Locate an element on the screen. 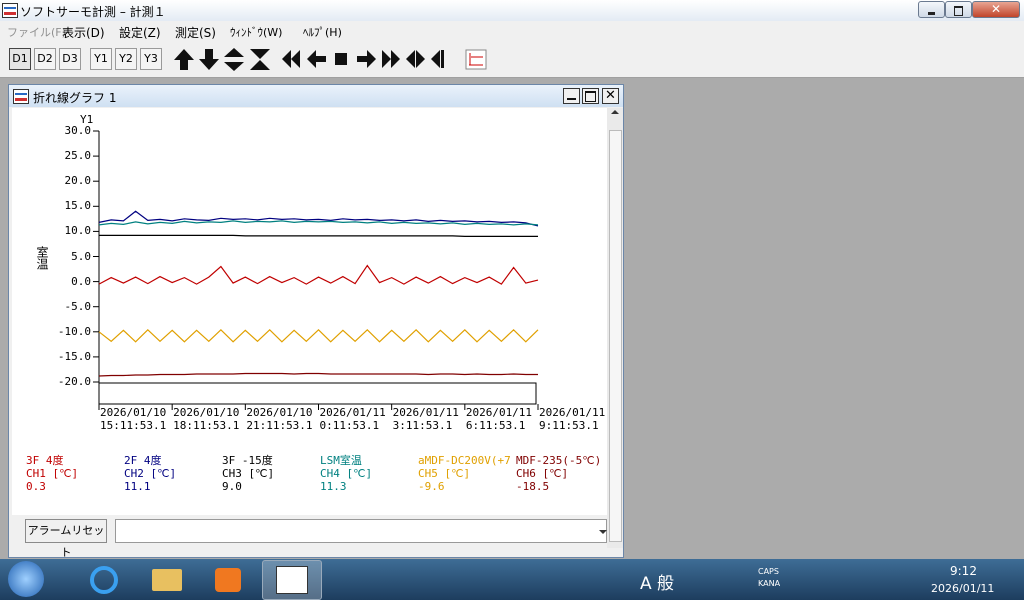  title-bar: ソフトサーモ計測 – 計測１ ✕ is located at coordinates (512, 10).